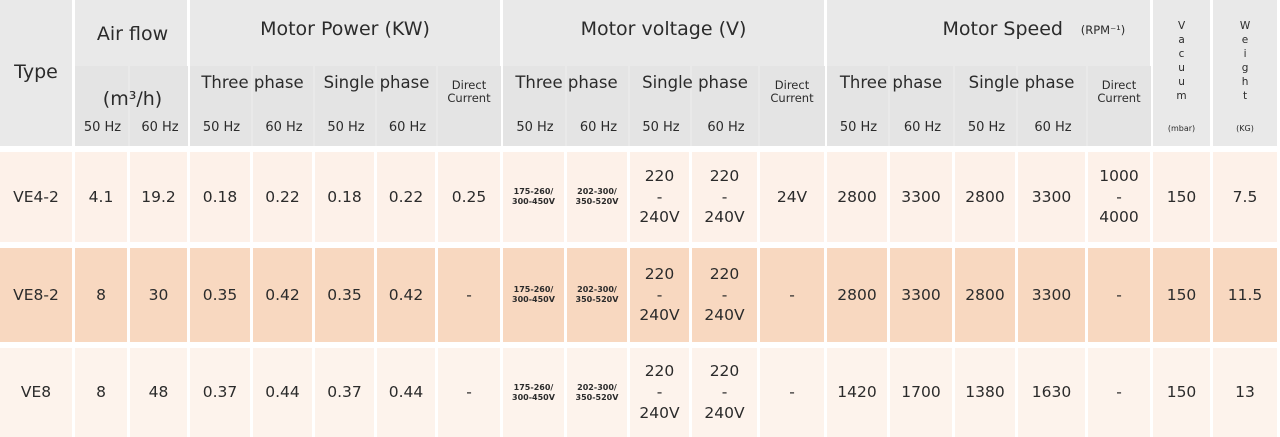  Describe the element at coordinates (132, 99) in the screenshot. I see `group-unit: (m³/h)` at that location.